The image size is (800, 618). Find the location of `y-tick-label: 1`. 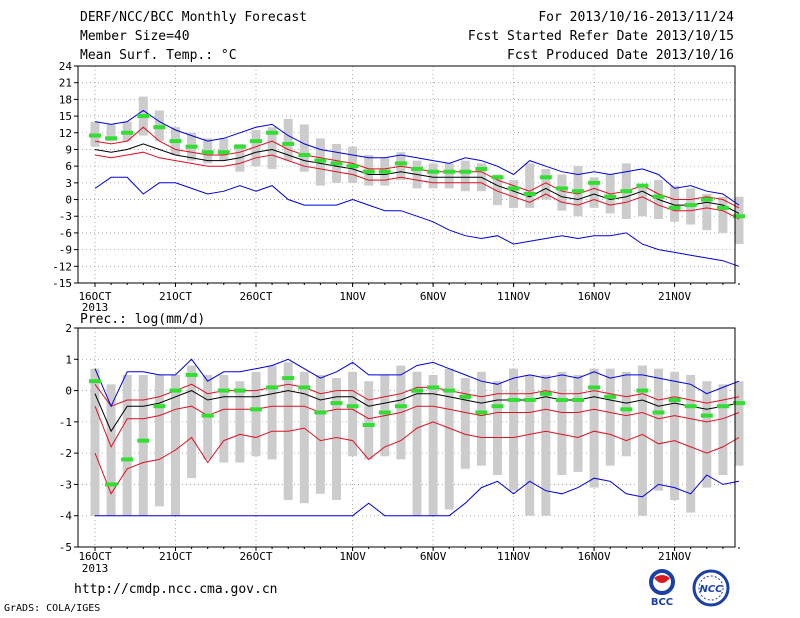

y-tick-label: 1 is located at coordinates (68, 359).